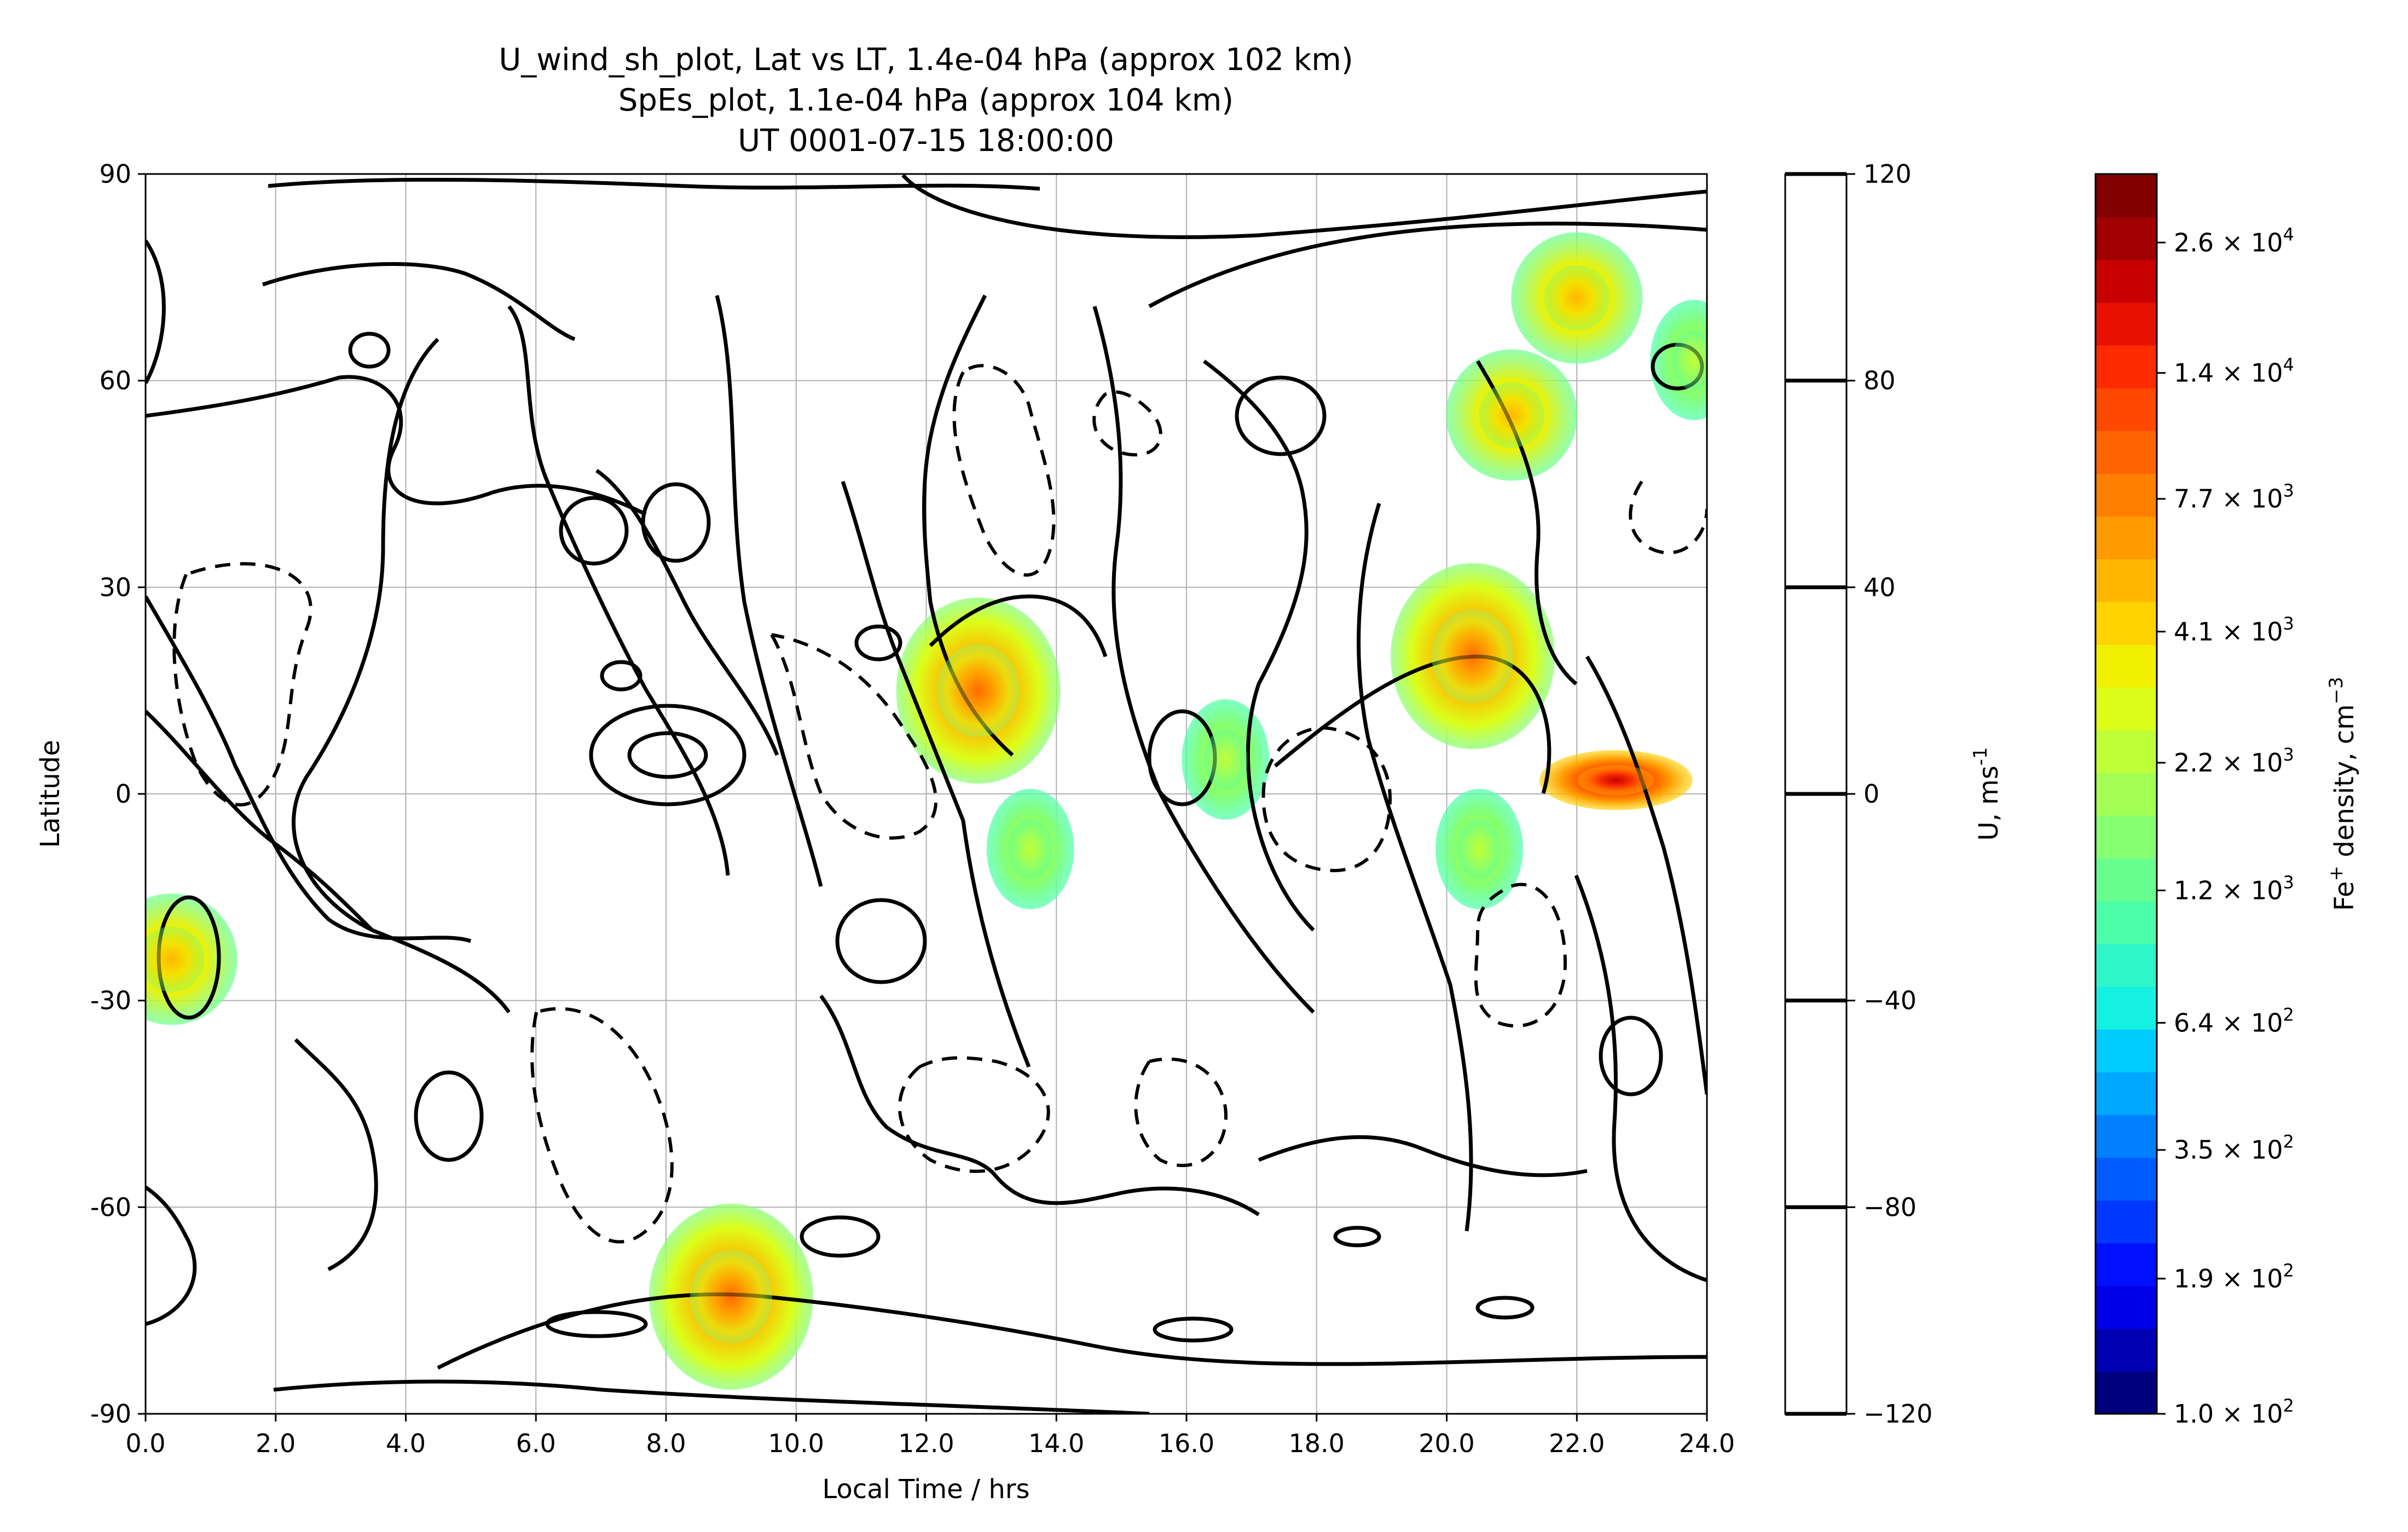 Image resolution: width=2408 pixels, height=1532 pixels. Describe the element at coordinates (110, 1207) in the screenshot. I see `y-tick-label: -60` at that location.